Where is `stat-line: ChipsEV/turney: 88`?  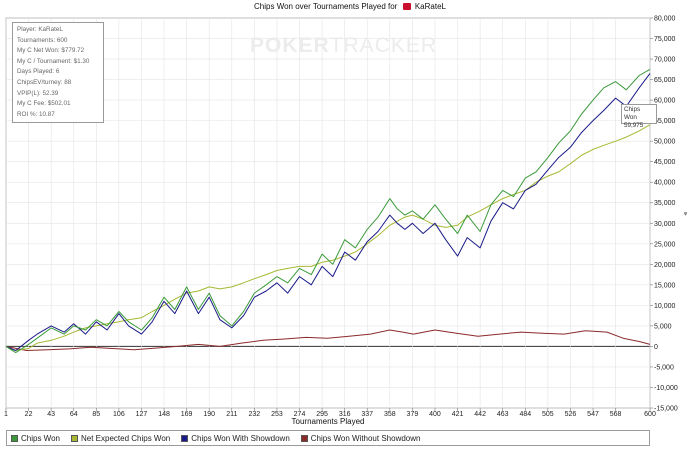 stat-line: ChipsEV/turney: 88 is located at coordinates (44, 82).